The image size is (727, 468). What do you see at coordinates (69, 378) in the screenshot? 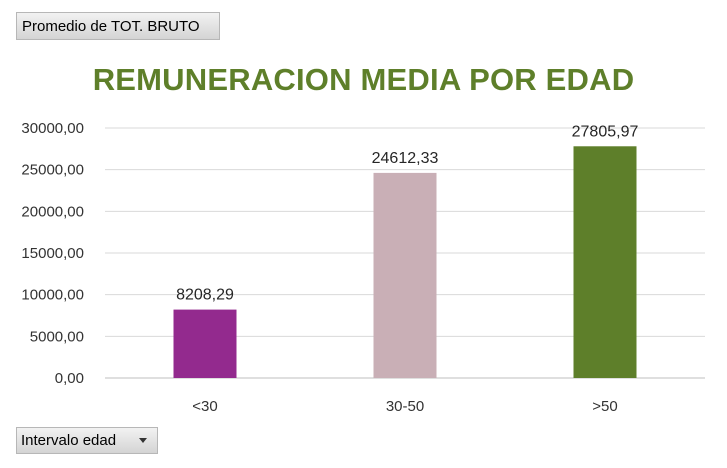
I see `y-tick-label: 0,00` at bounding box center [69, 378].